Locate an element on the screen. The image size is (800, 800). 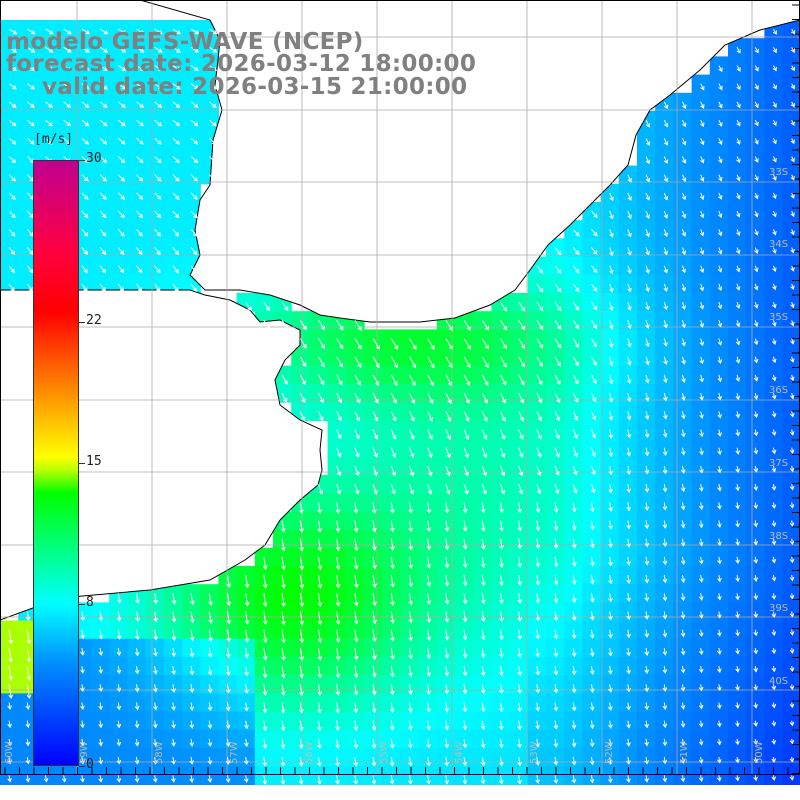
lon-label: 51W is located at coordinates (684, 752).